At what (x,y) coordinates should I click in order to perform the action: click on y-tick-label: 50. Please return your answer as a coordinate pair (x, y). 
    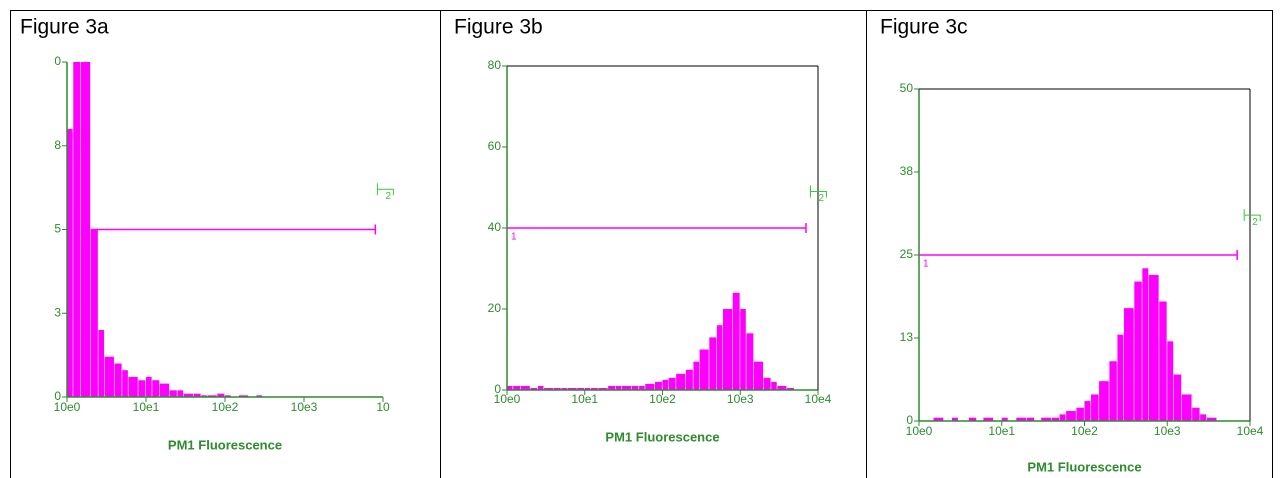
    Looking at the image, I should click on (907, 88).